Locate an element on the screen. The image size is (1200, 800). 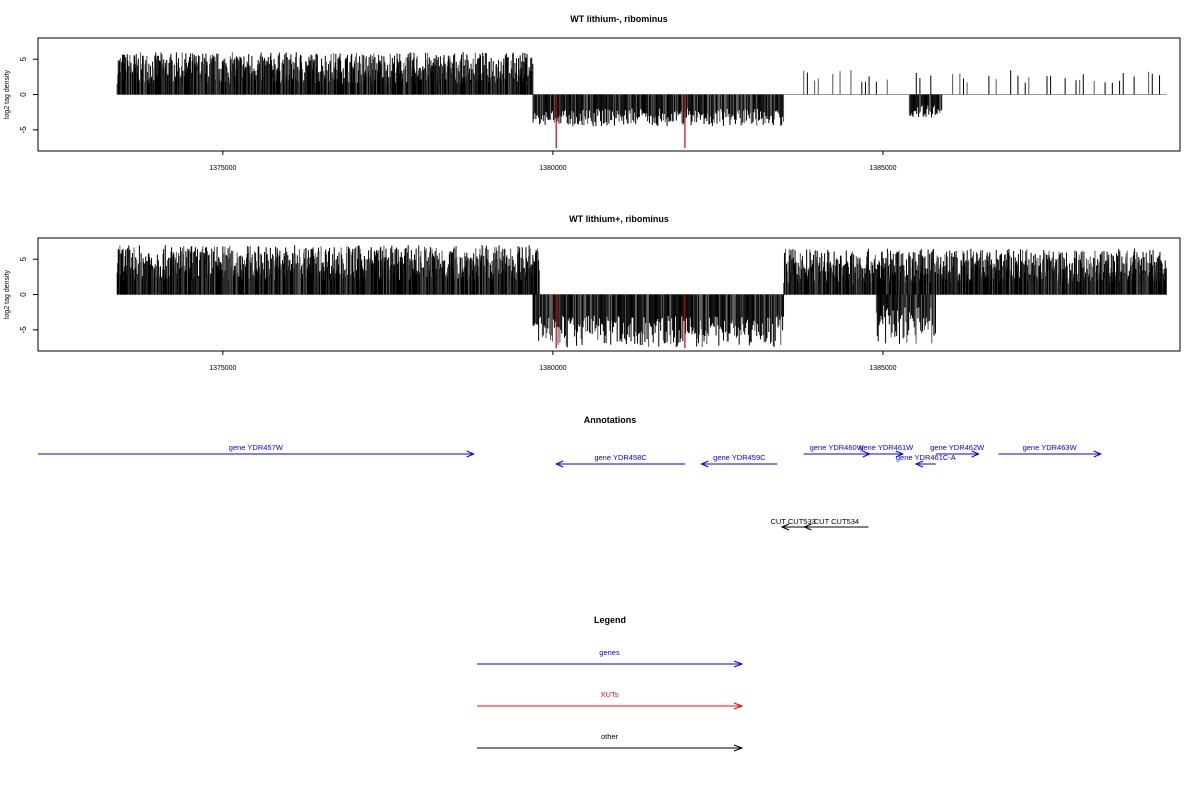
legend-item: other is located at coordinates (610, 742).